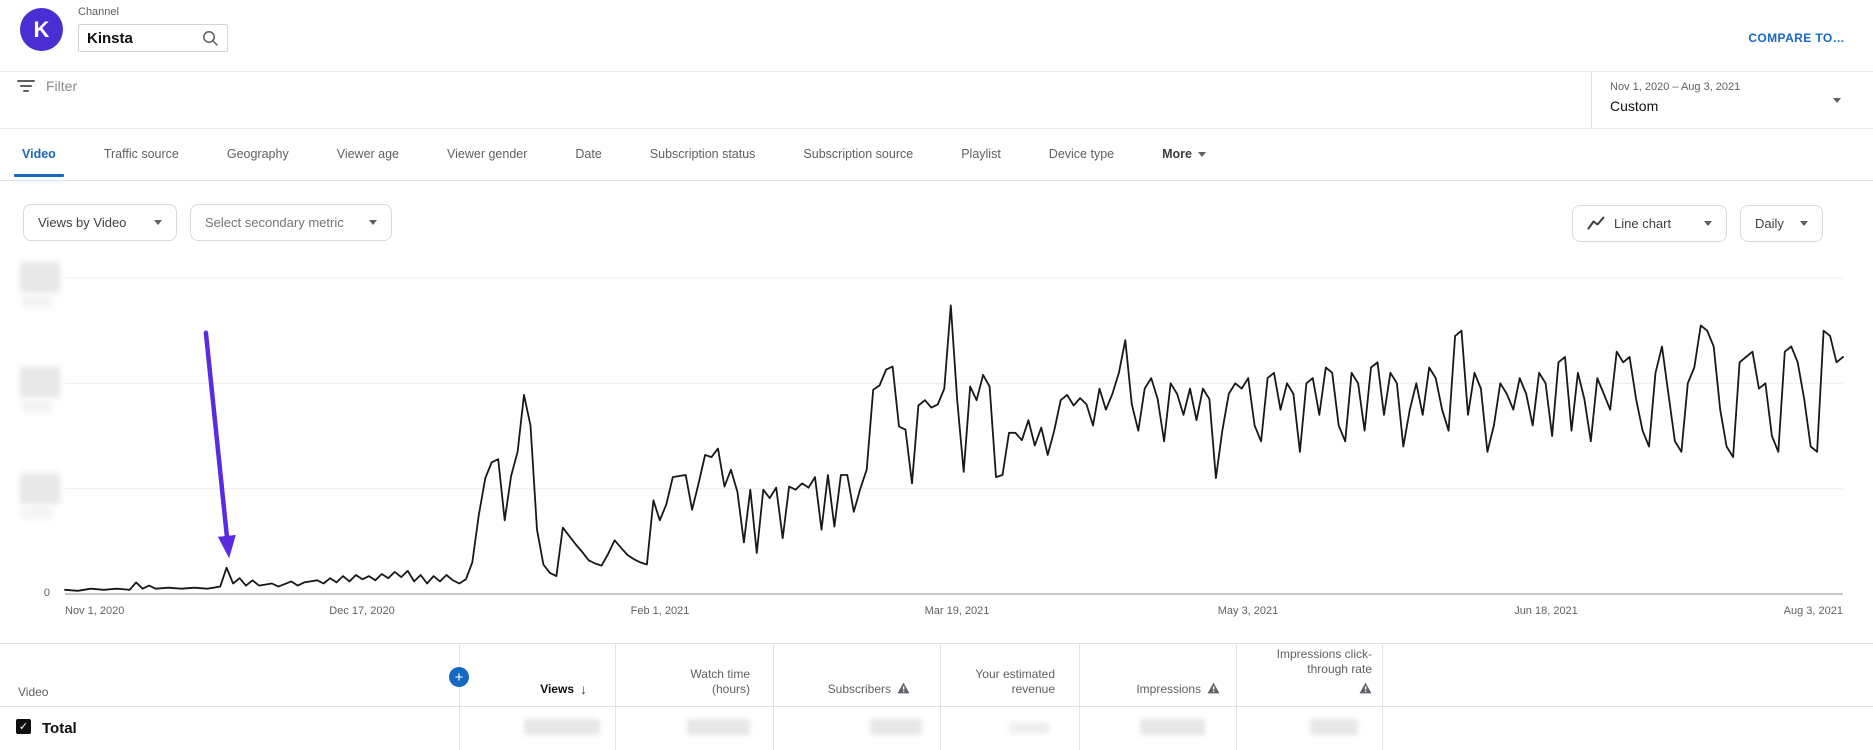  What do you see at coordinates (95, 611) in the screenshot?
I see `x-axis-tick-label: Nov 1, 2020` at bounding box center [95, 611].